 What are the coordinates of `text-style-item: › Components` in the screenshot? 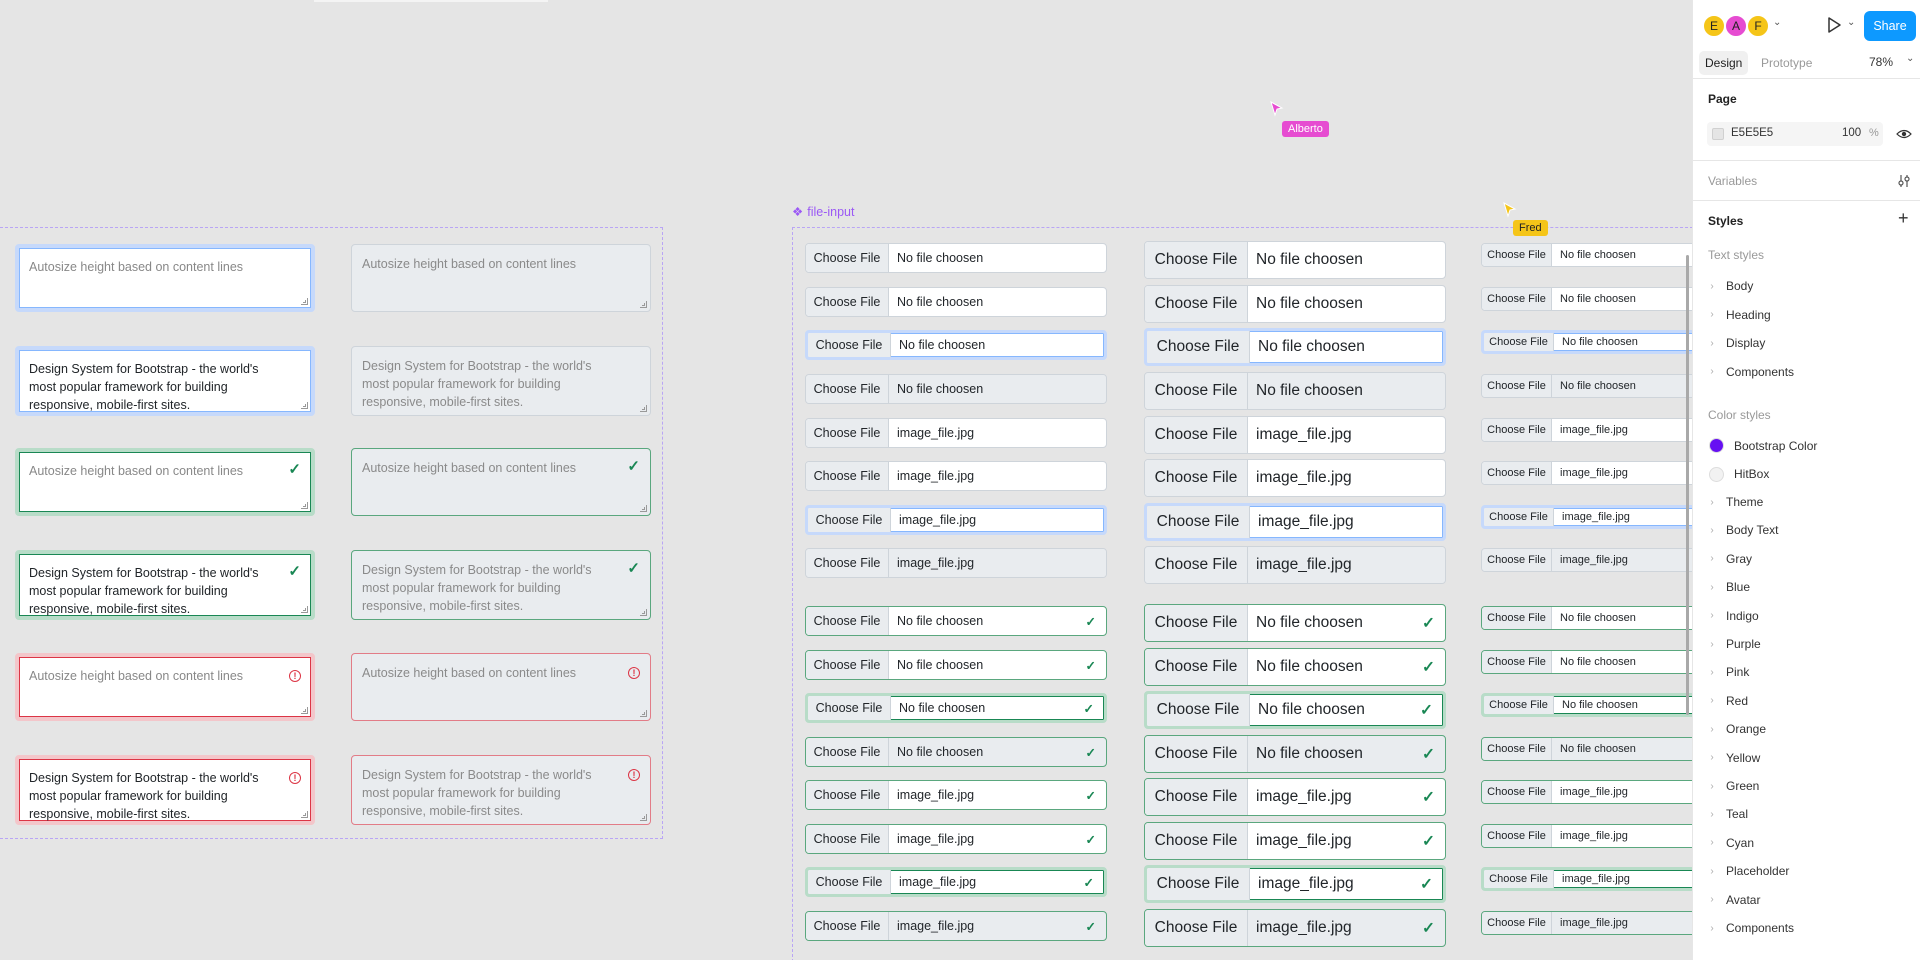 It's located at (1751, 372).